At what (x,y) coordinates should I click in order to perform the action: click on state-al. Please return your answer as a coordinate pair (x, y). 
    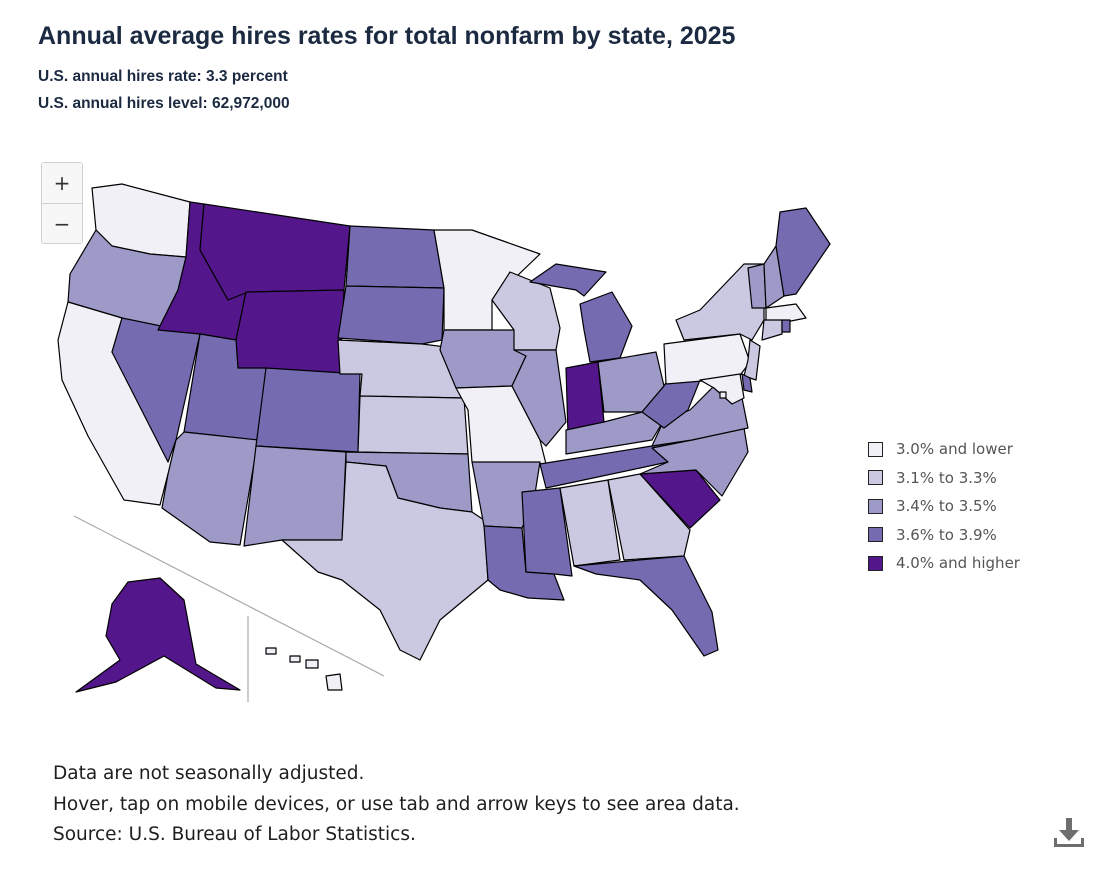
    Looking at the image, I should click on (590, 523).